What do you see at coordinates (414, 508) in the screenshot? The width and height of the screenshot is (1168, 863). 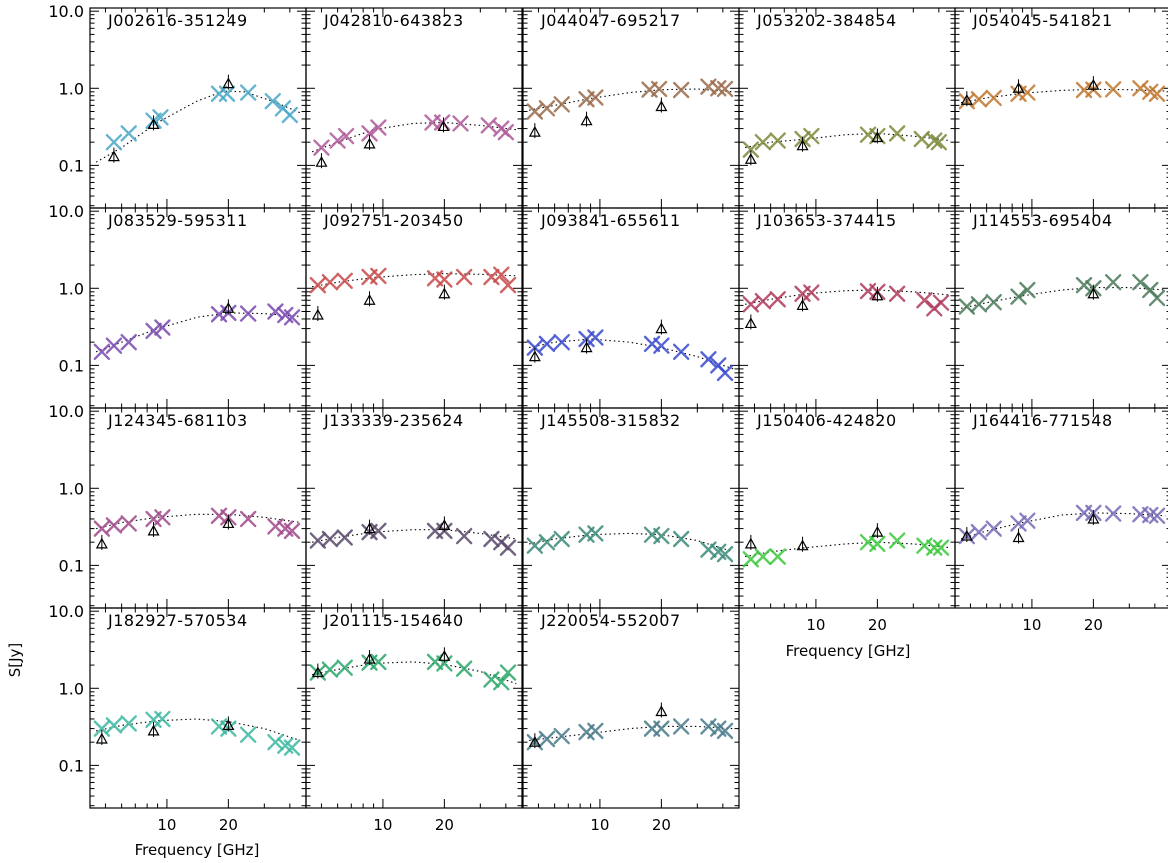 I see `panel-J133339-235624: J133339-235624` at bounding box center [414, 508].